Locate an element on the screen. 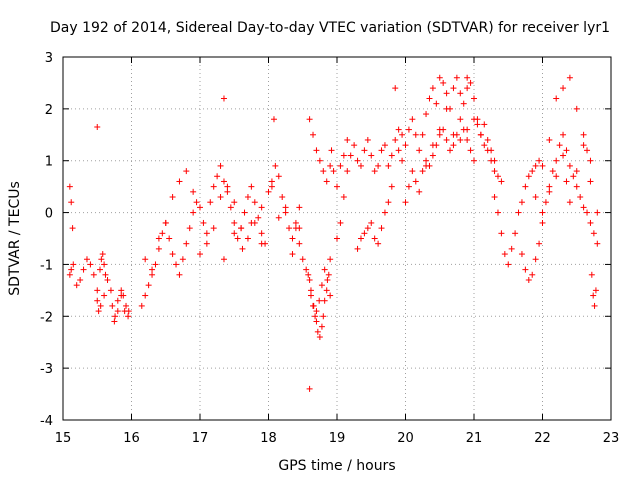 This screenshot has width=640, height=480. x-tick-label: 19 is located at coordinates (337, 438).